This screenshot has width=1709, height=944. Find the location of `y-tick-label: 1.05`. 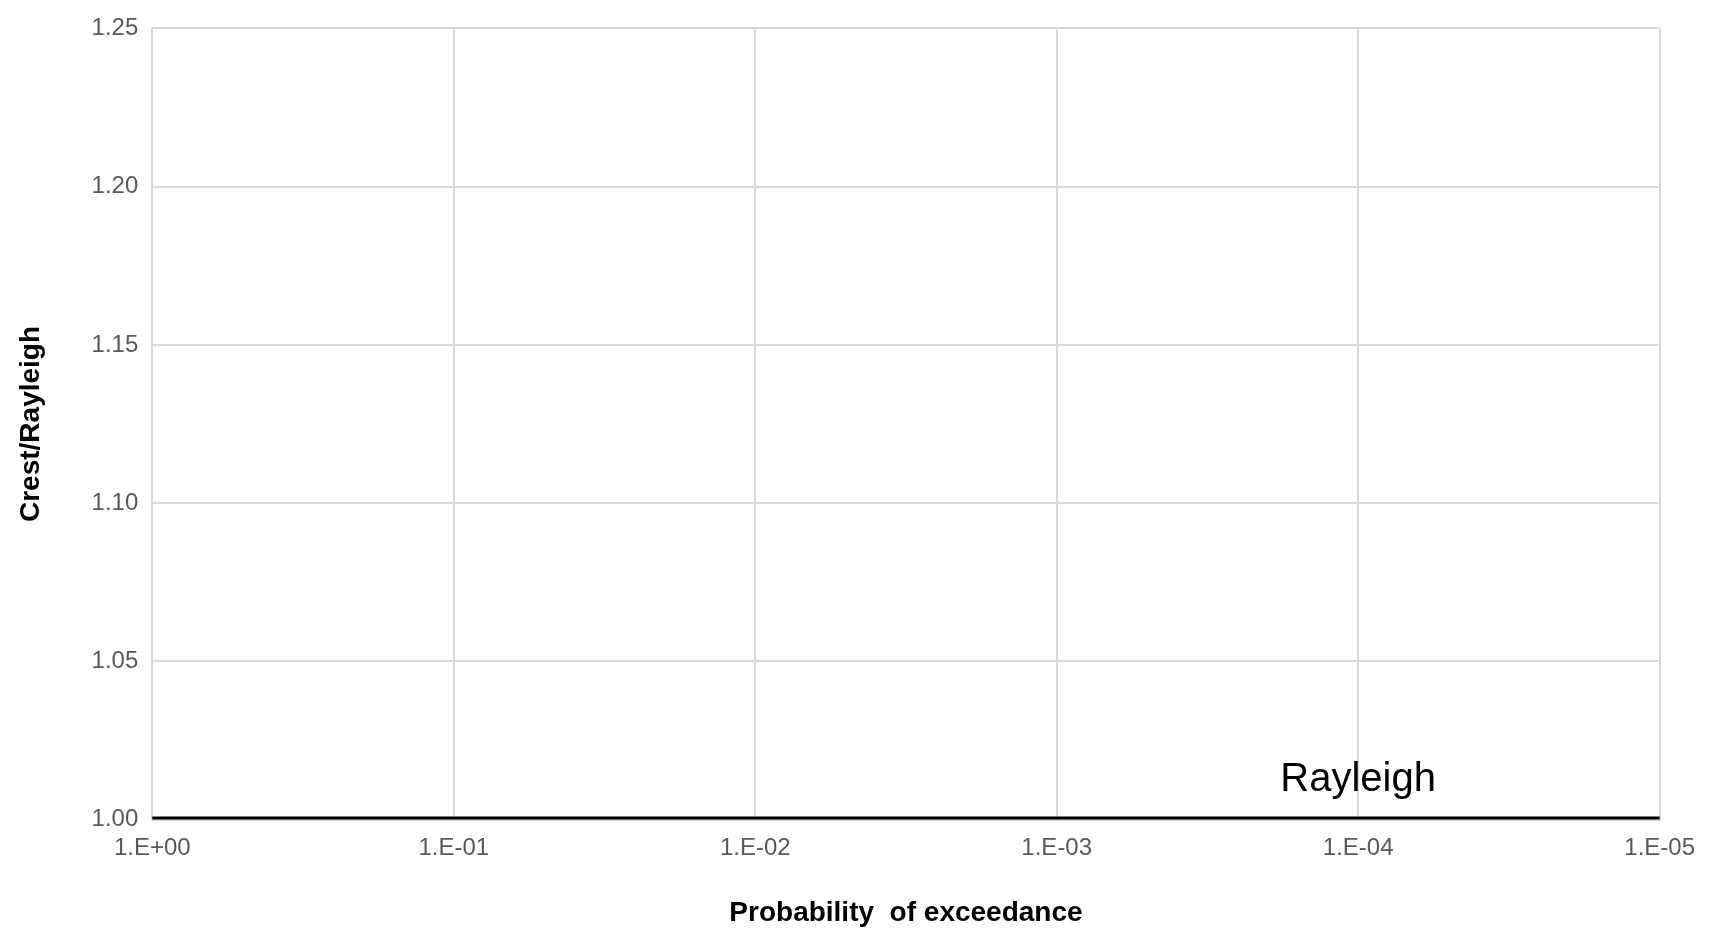

y-tick-label: 1.05 is located at coordinates (115, 659).